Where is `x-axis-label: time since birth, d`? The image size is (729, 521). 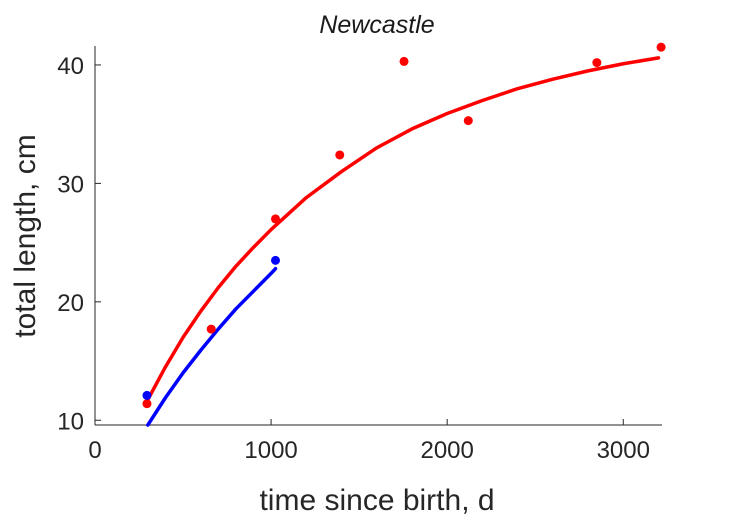 x-axis-label: time since birth, d is located at coordinates (376, 500).